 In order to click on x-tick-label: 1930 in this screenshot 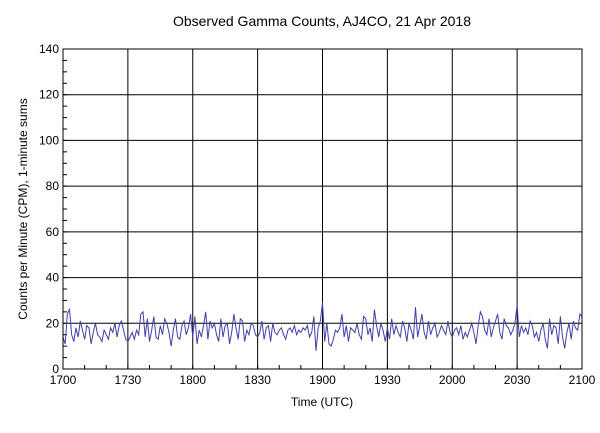, I will do `click(387, 380)`.